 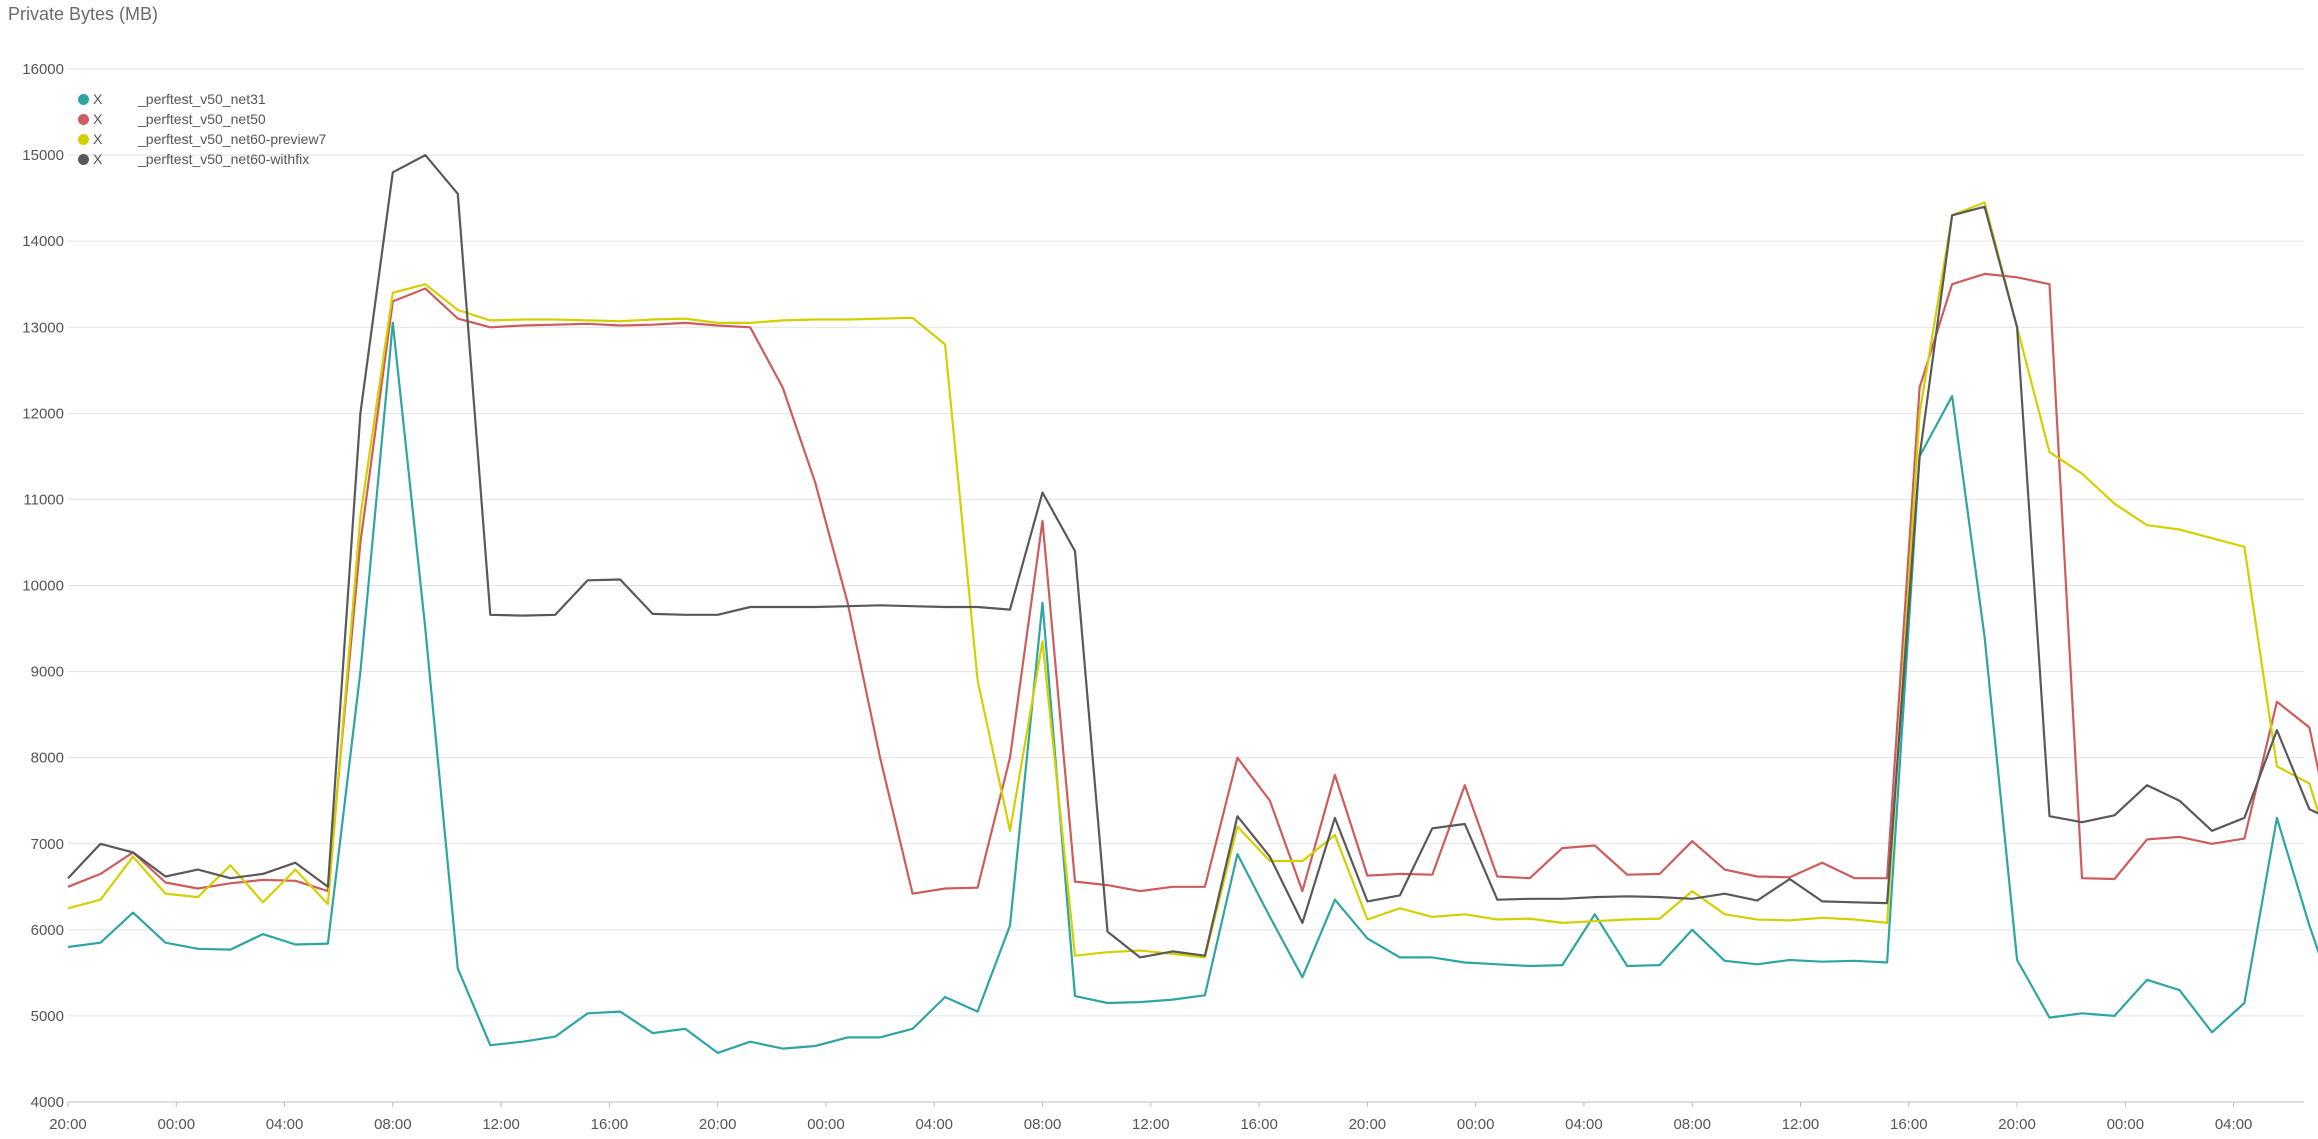 What do you see at coordinates (43, 69) in the screenshot?
I see `y-tick-label: 16000` at bounding box center [43, 69].